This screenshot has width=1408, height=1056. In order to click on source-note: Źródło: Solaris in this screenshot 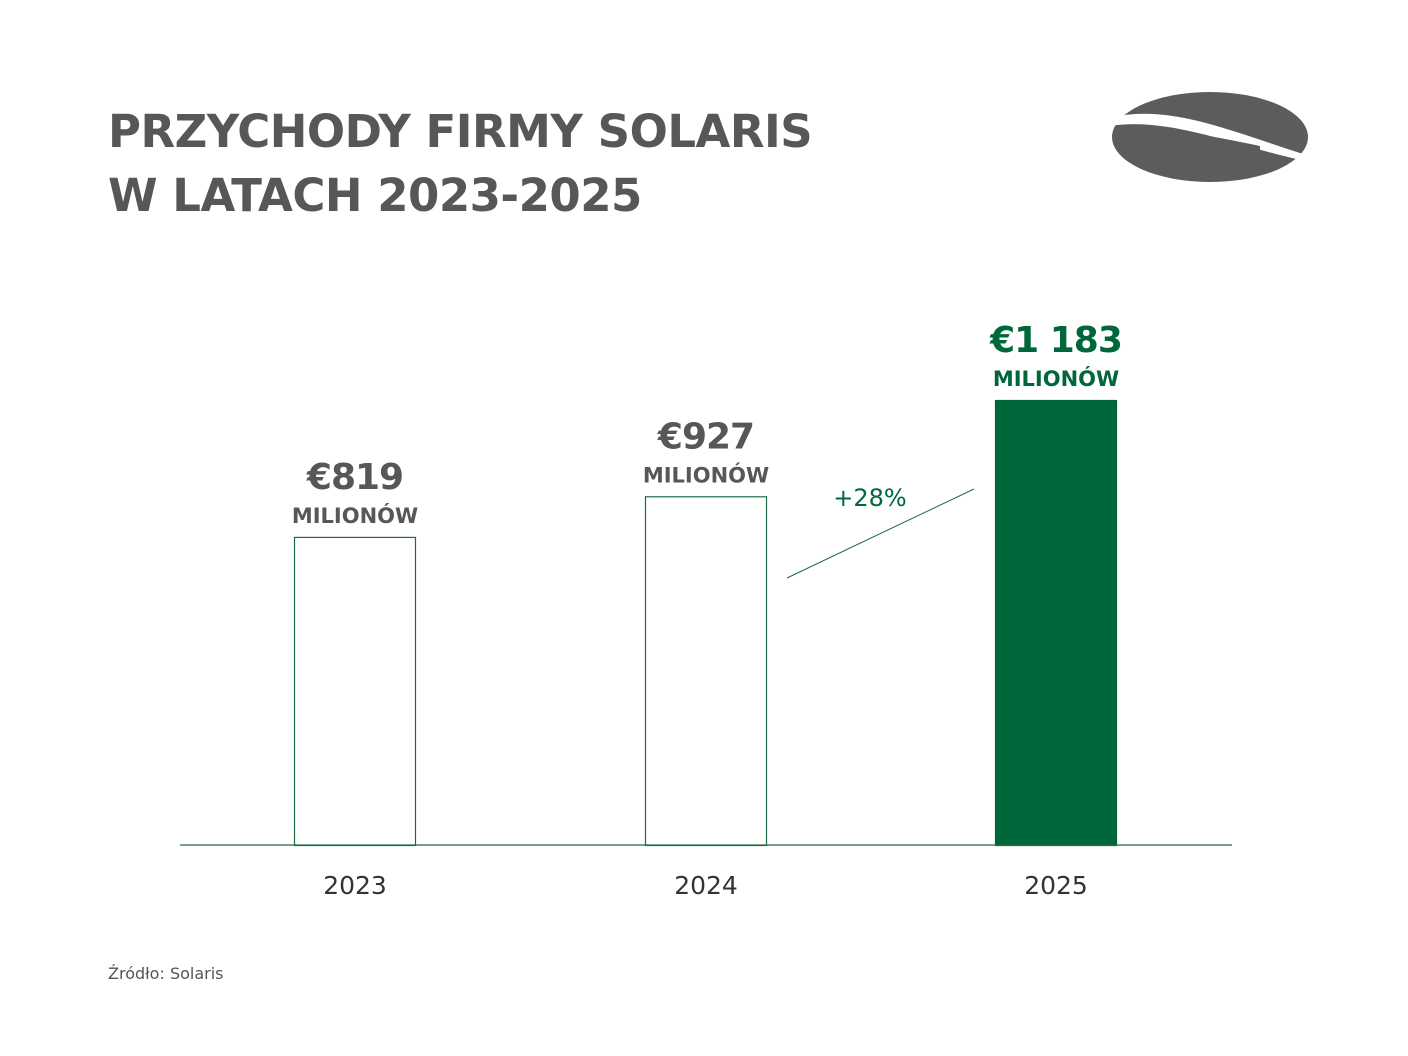, I will do `click(166, 973)`.